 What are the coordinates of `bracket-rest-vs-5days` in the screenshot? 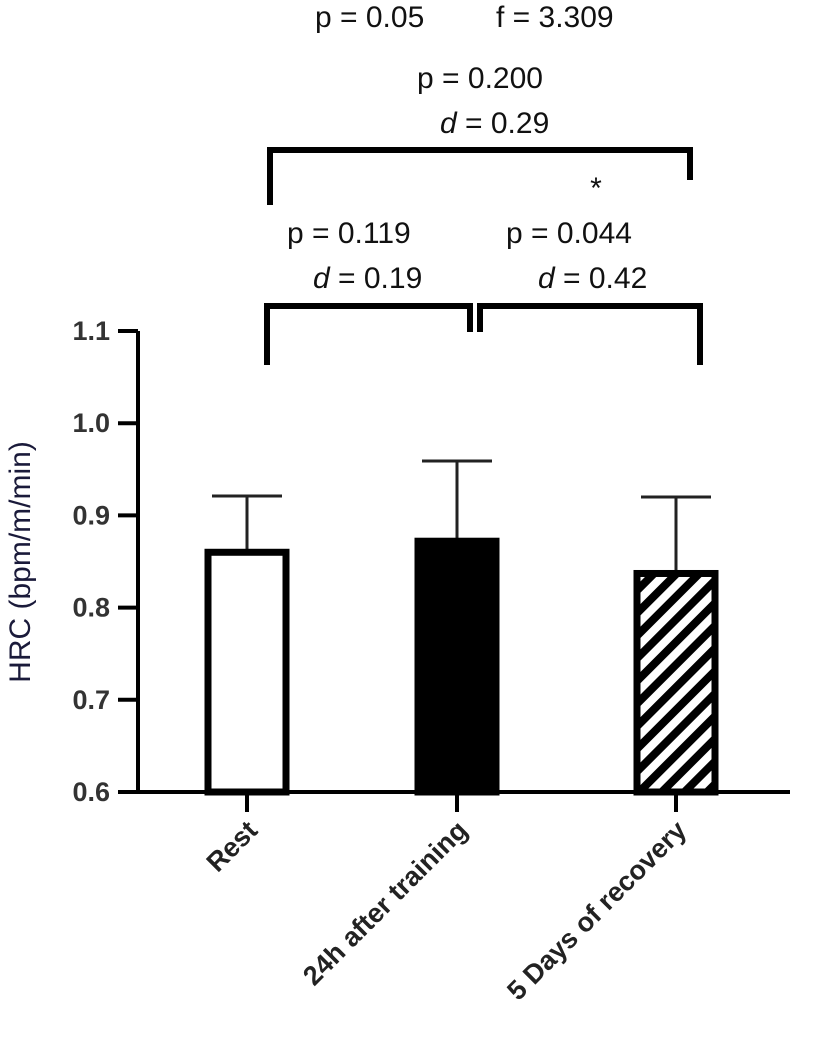 It's located at (480, 176).